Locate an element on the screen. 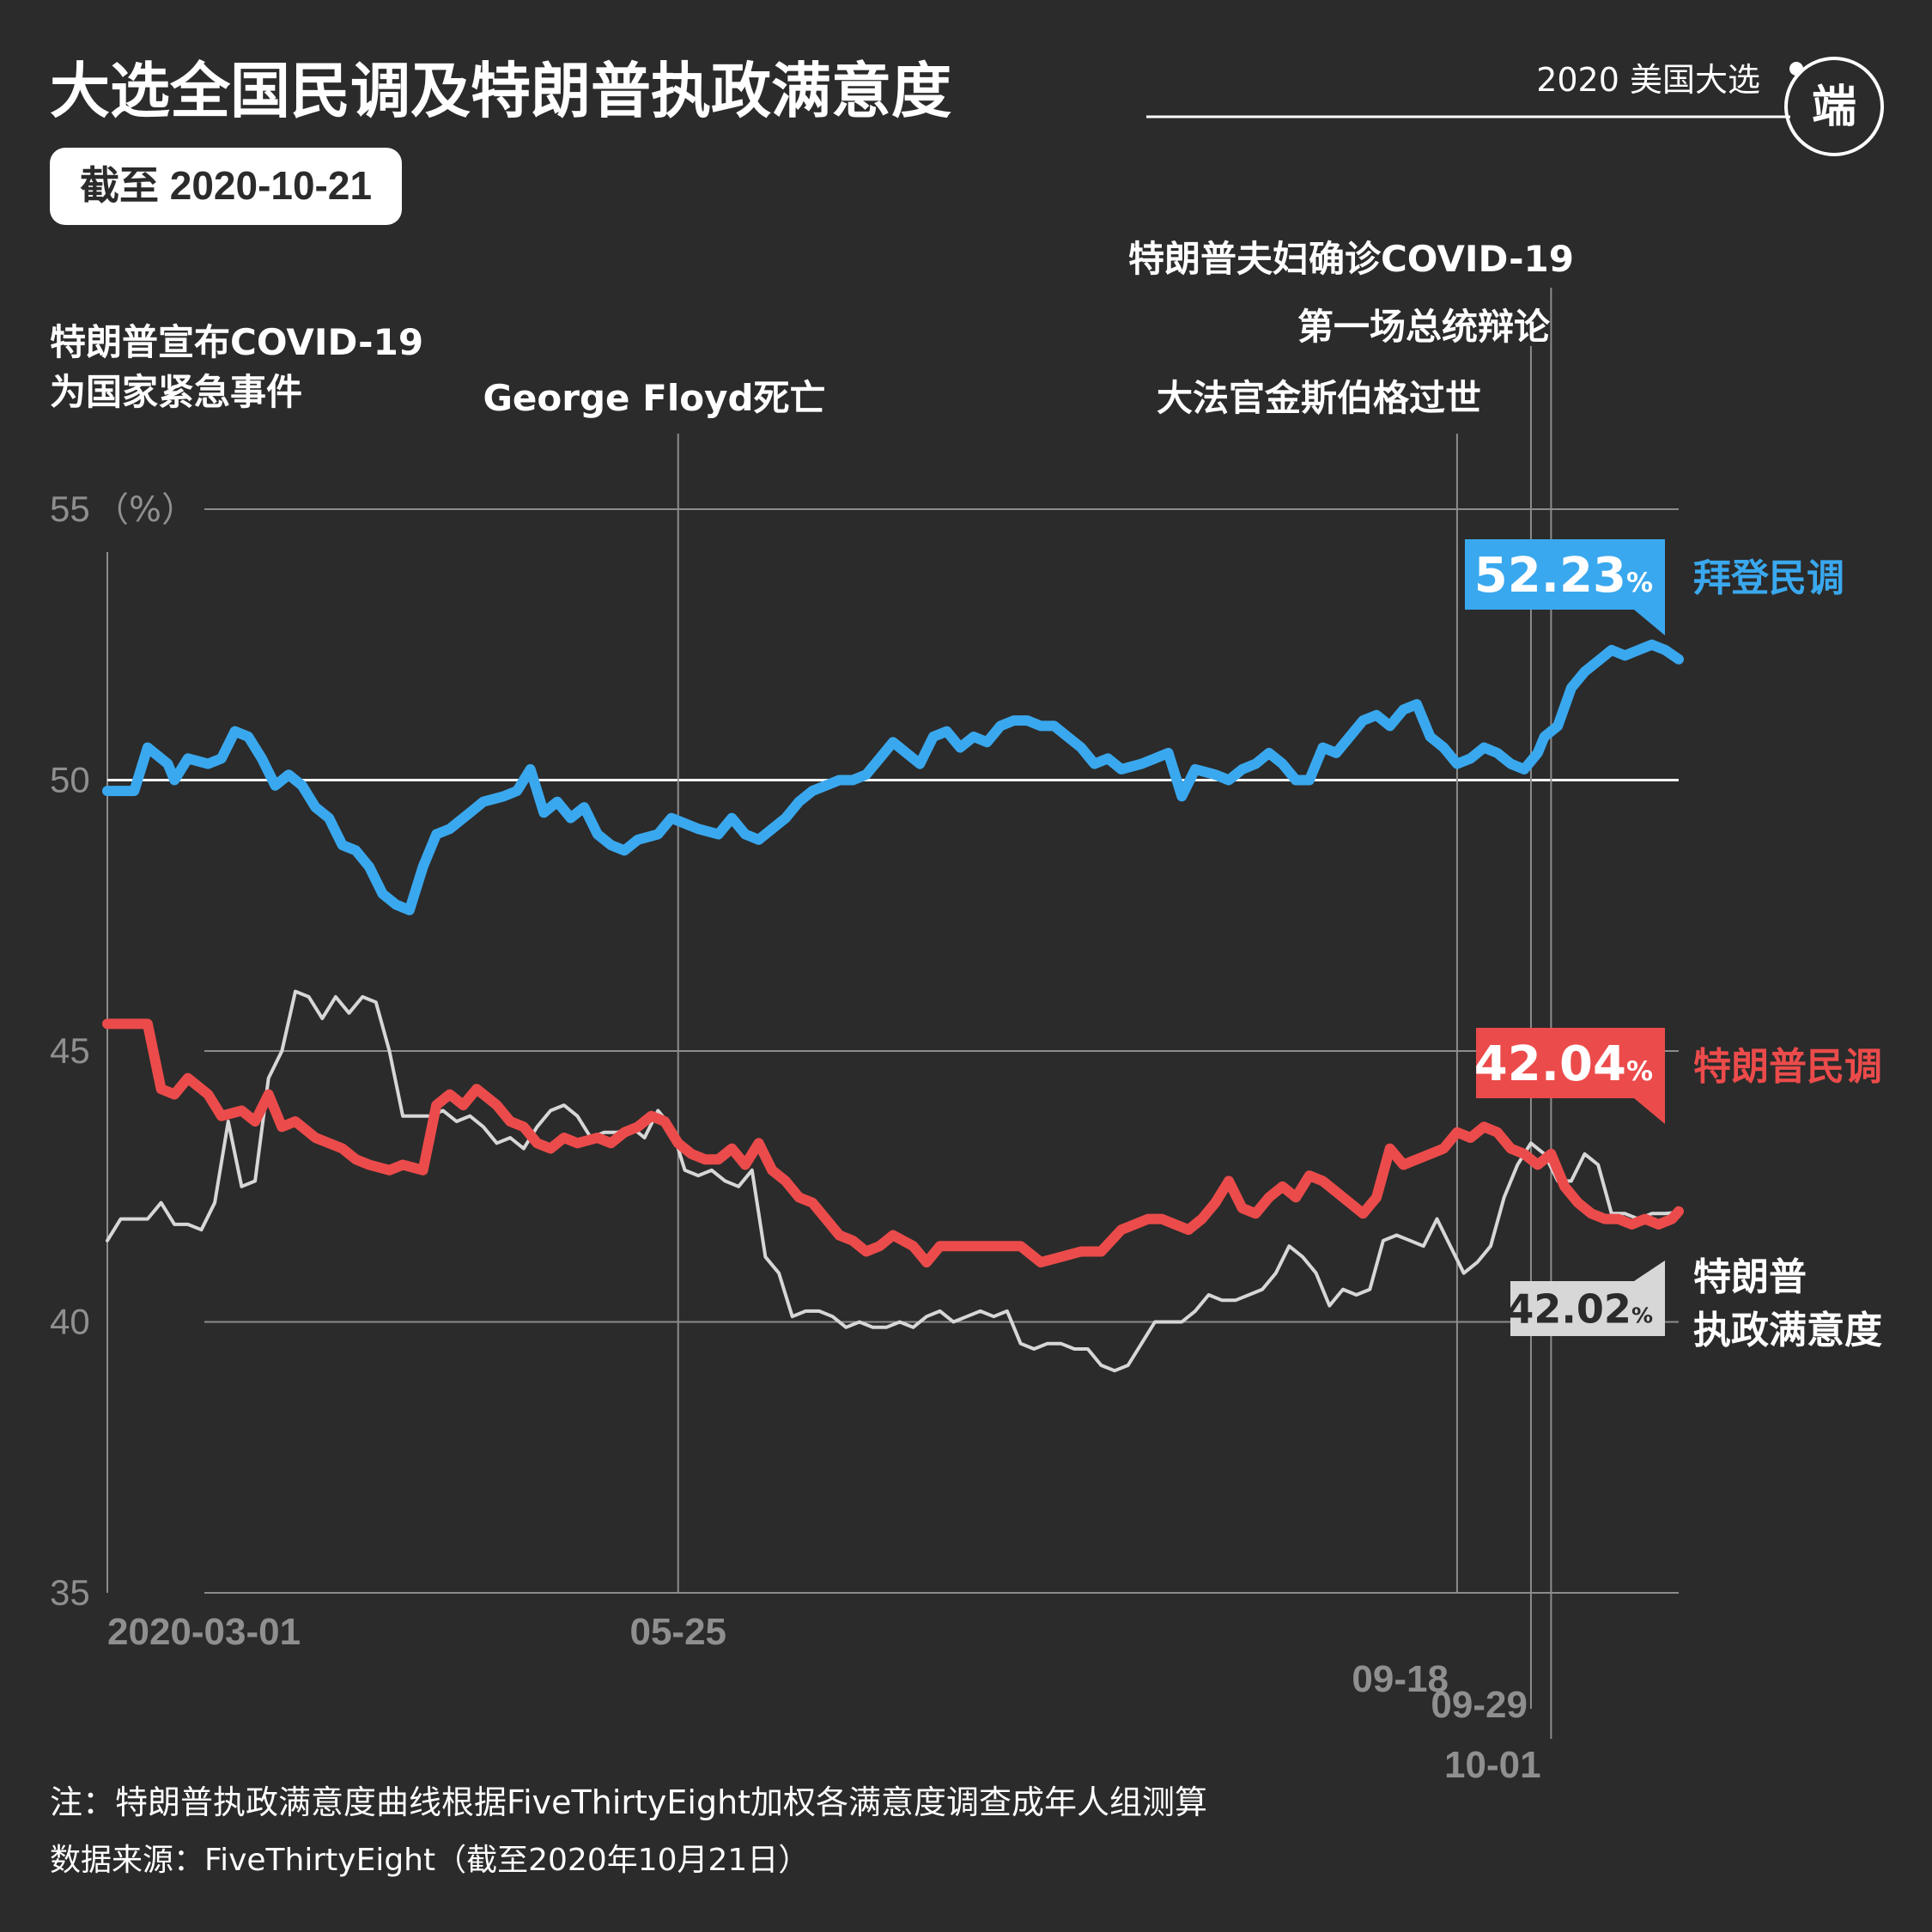 Image resolution: width=1932 pixels, height=1932 pixels. event-label: 特朗普宣布COVID-19 is located at coordinates (237, 342).